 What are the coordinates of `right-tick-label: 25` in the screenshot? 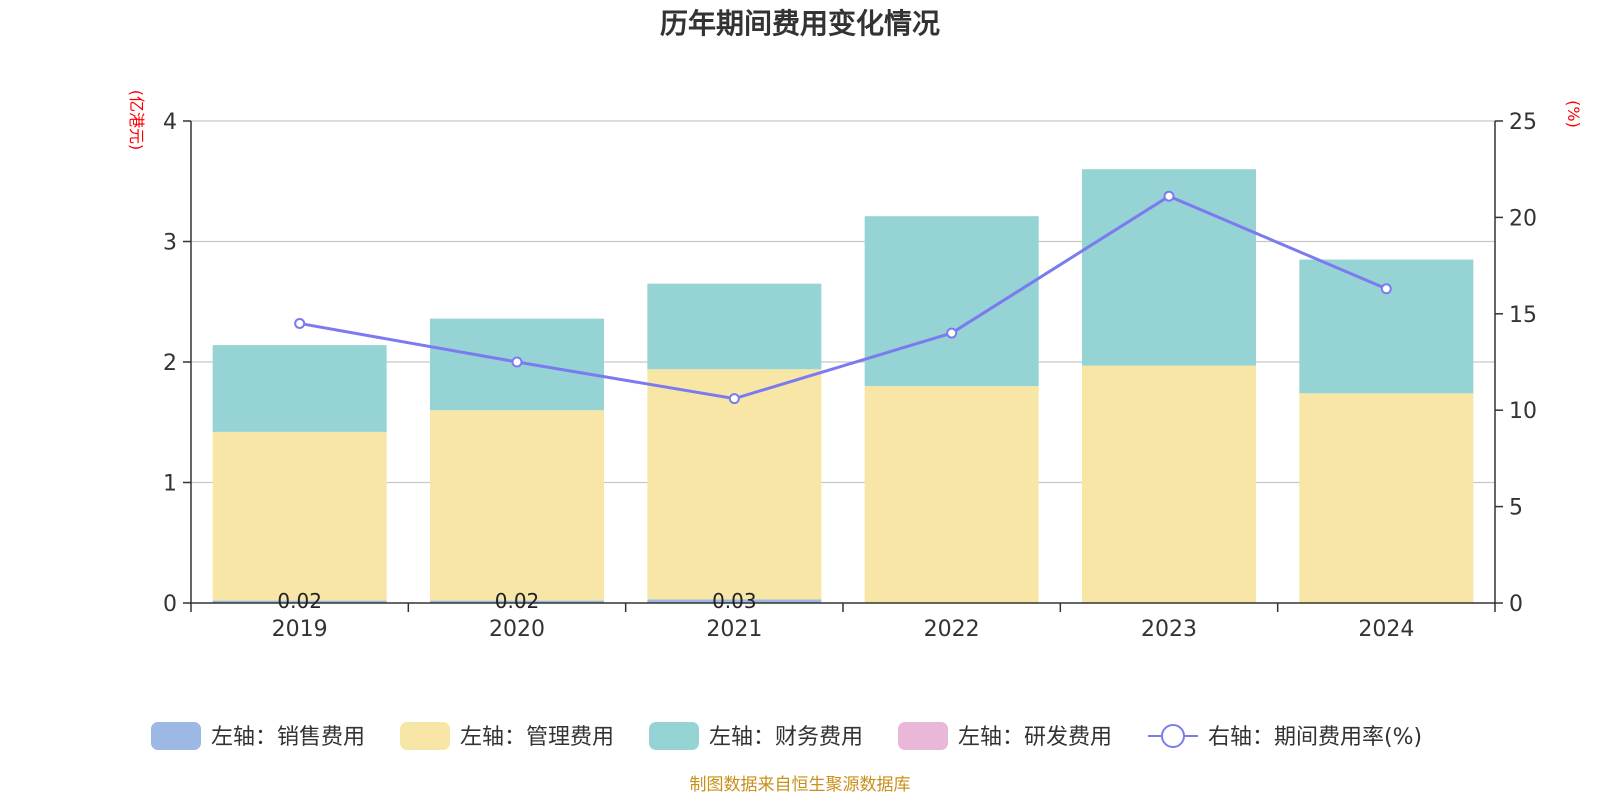 It's located at (1523, 122).